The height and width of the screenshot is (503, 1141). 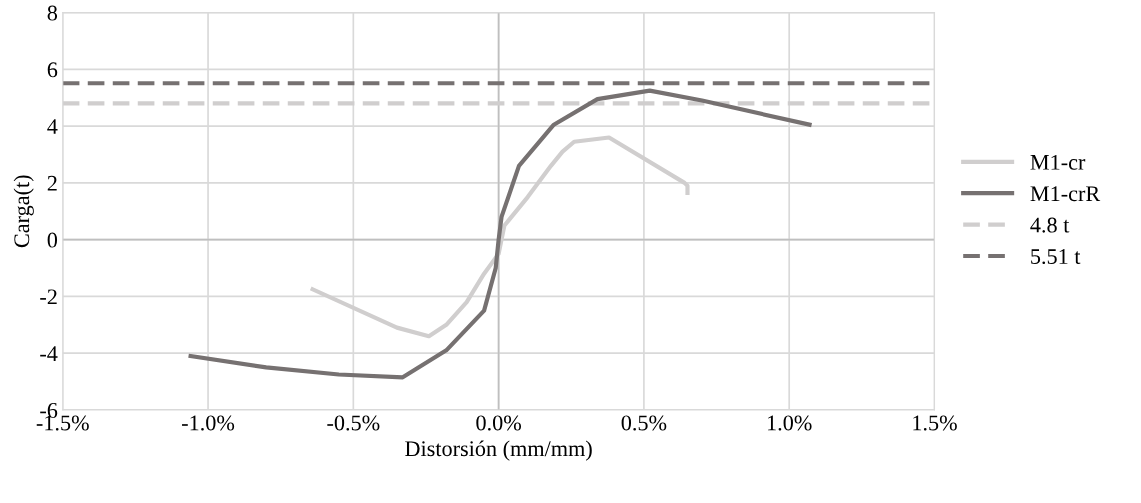 What do you see at coordinates (52, 183) in the screenshot?
I see `y-tick-label: 2` at bounding box center [52, 183].